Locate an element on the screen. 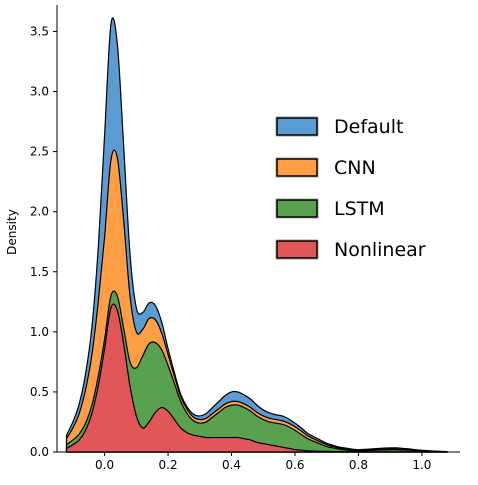  y-tick-label: 1.5 is located at coordinates (39, 272).